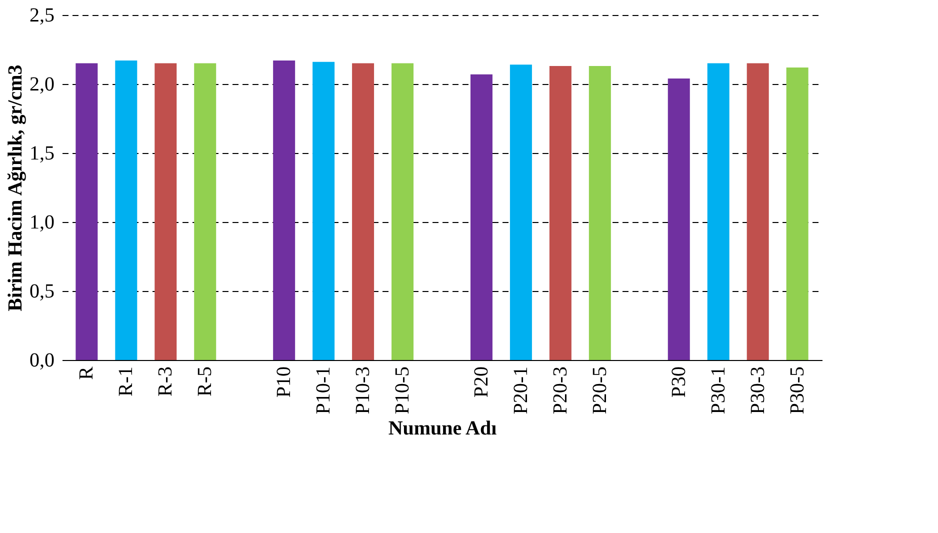 The image size is (938, 533). What do you see at coordinates (481, 382) in the screenshot?
I see `x-tick-label: P20` at bounding box center [481, 382].